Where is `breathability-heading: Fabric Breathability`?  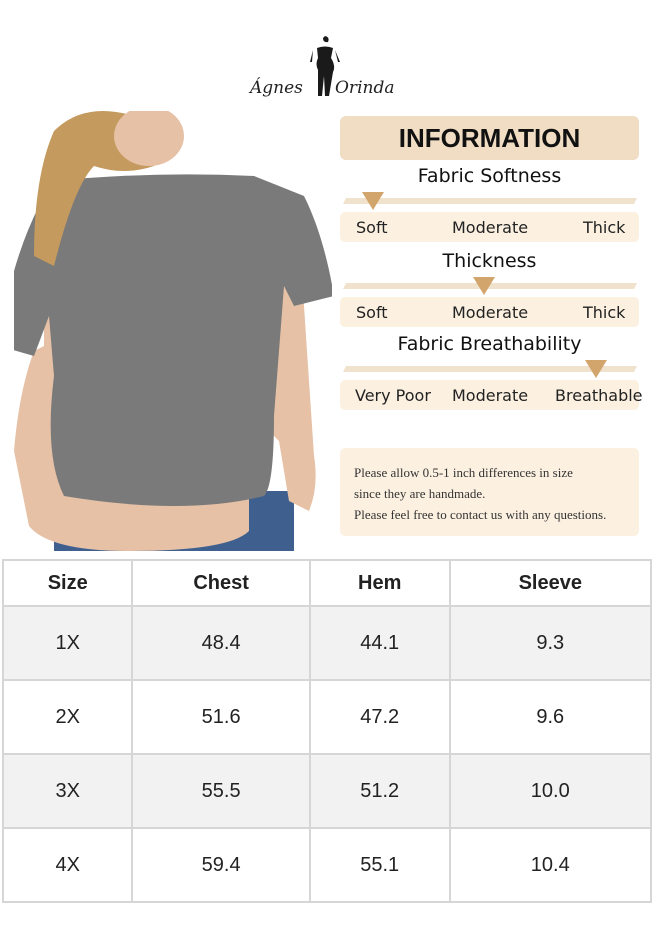 breathability-heading: Fabric Breathability is located at coordinates (489, 344).